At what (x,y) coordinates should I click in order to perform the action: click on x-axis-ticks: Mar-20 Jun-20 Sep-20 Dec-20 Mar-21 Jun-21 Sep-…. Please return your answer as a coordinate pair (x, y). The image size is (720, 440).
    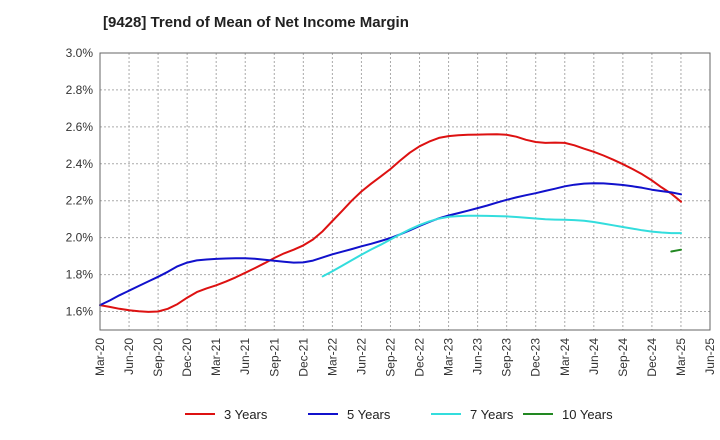
    Looking at the image, I should click on (405, 357).